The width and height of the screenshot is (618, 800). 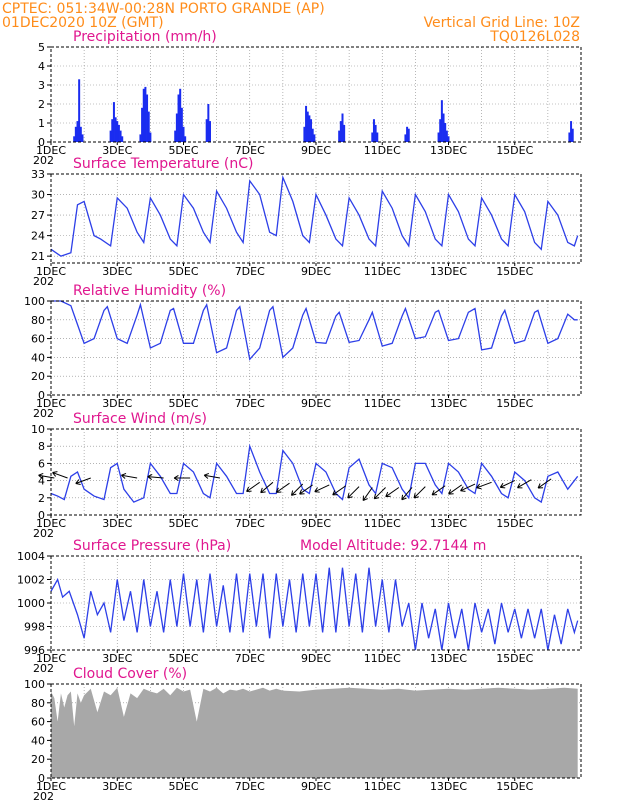 I want to click on y-tick-label: 3, so click(x=41, y=85).